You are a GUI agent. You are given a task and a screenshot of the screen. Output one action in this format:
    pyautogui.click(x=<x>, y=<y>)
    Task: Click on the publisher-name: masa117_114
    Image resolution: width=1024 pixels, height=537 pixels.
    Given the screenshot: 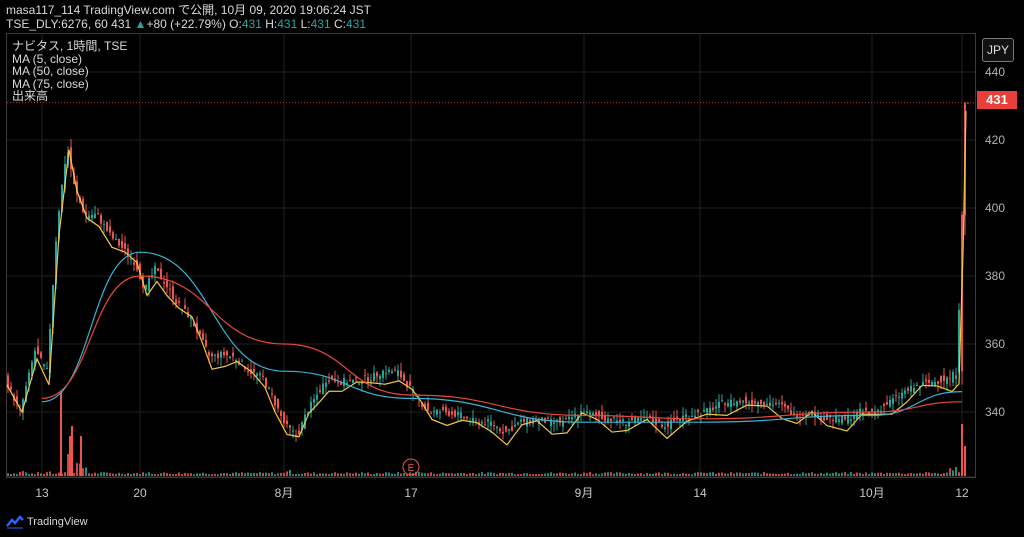 What is the action you would take?
    pyautogui.click(x=43, y=10)
    